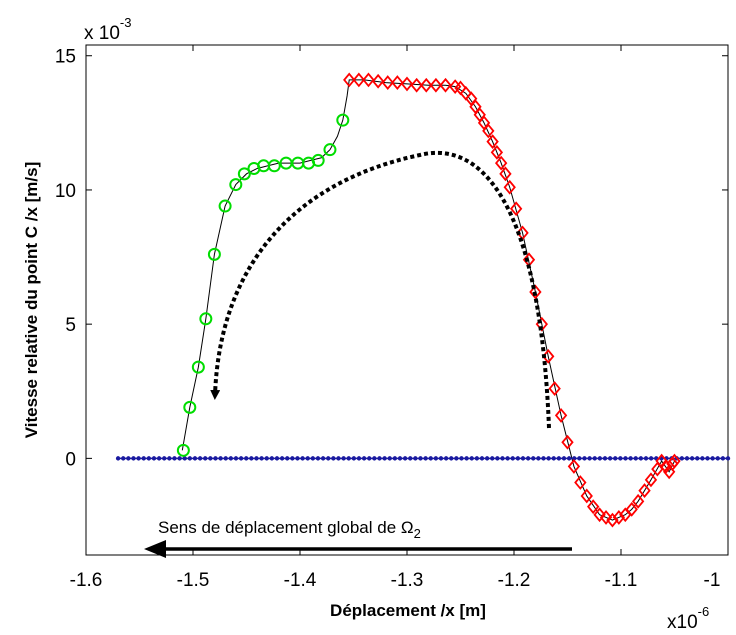 Image resolution: width=736 pixels, height=635 pixels. What do you see at coordinates (107, 29) in the screenshot?
I see `y-multiplier-label: x 10-3` at bounding box center [107, 29].